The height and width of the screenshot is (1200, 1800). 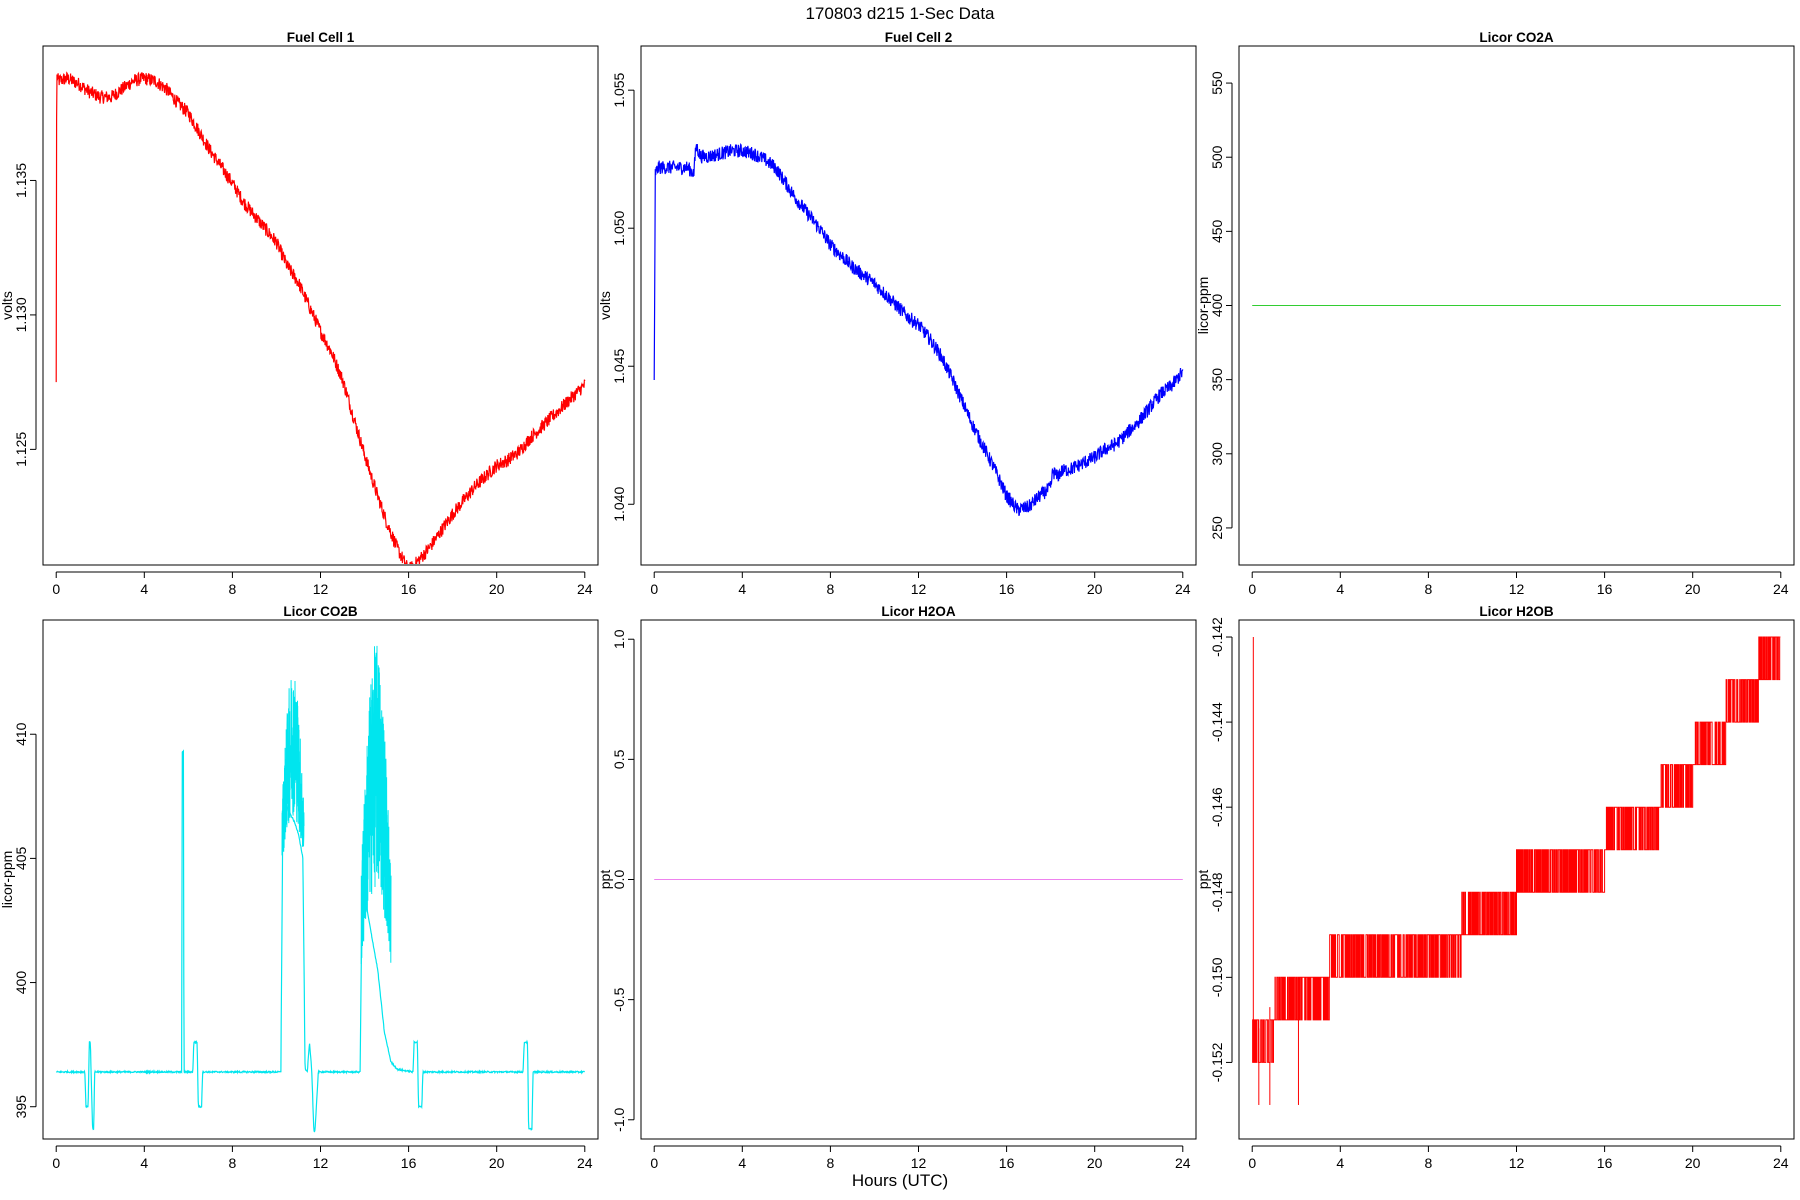 What do you see at coordinates (1217, 1062) in the screenshot?
I see `y-tick-label: -0.152` at bounding box center [1217, 1062].